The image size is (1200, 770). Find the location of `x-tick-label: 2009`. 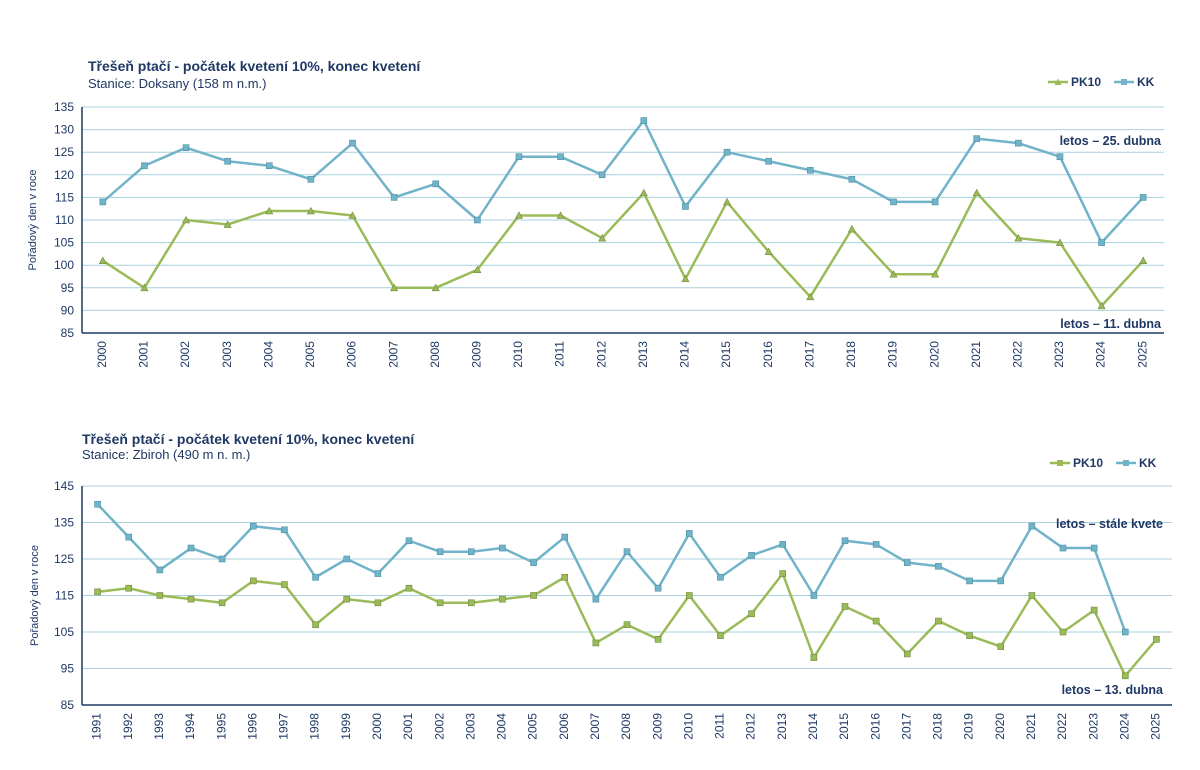

x-tick-label: 2009 is located at coordinates (477, 354).